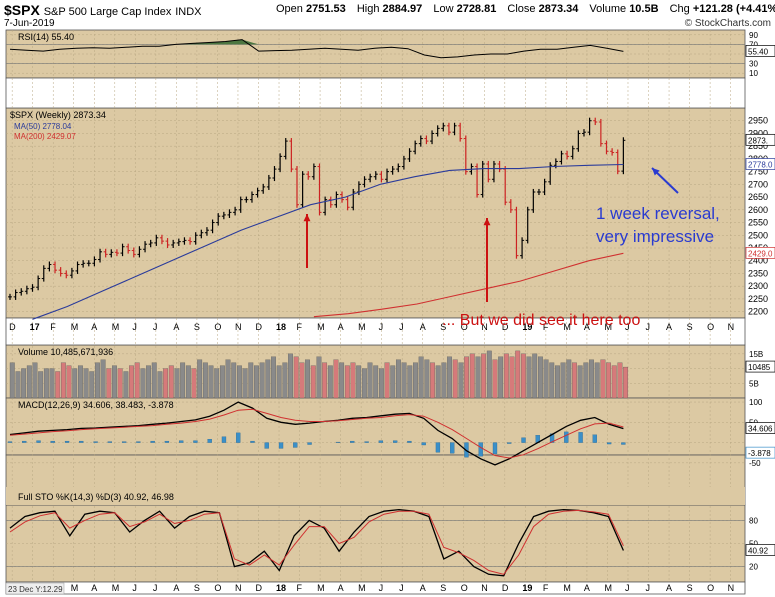 This screenshot has width=775, height=597. Describe the element at coordinates (727, 23) in the screenshot. I see `stockcharts-logo: © StockCharts.com` at that location.